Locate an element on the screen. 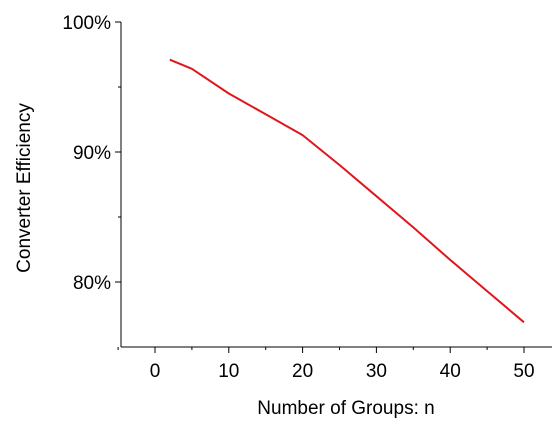 The height and width of the screenshot is (424, 552). x-tick-label: 30 is located at coordinates (376, 371).